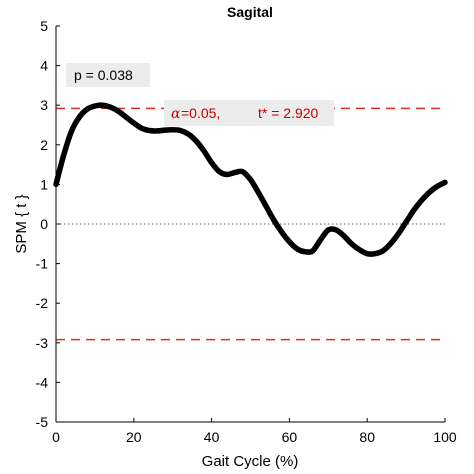  I want to click on y-tick-label: -2, so click(42, 303).